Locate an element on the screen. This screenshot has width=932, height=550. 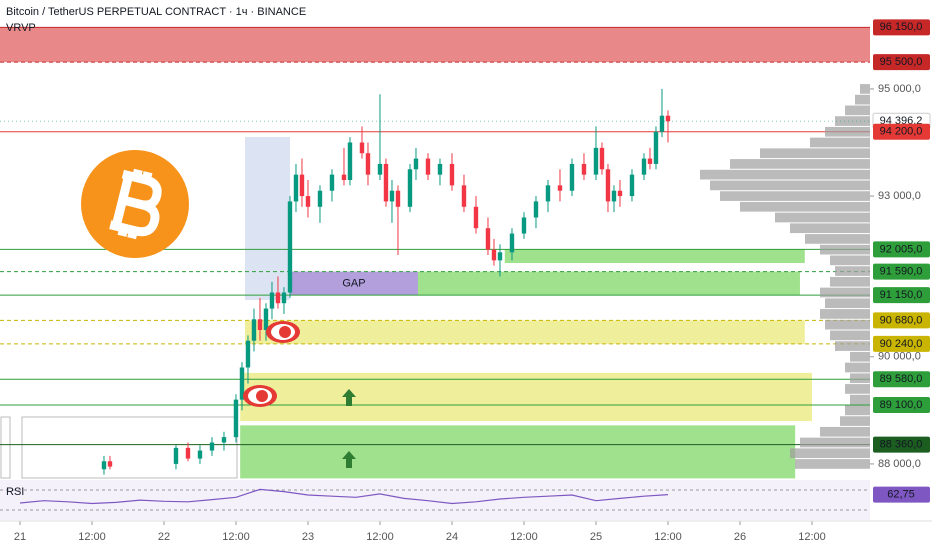
price-badge-label: 94 200,0 is located at coordinates (901, 132).